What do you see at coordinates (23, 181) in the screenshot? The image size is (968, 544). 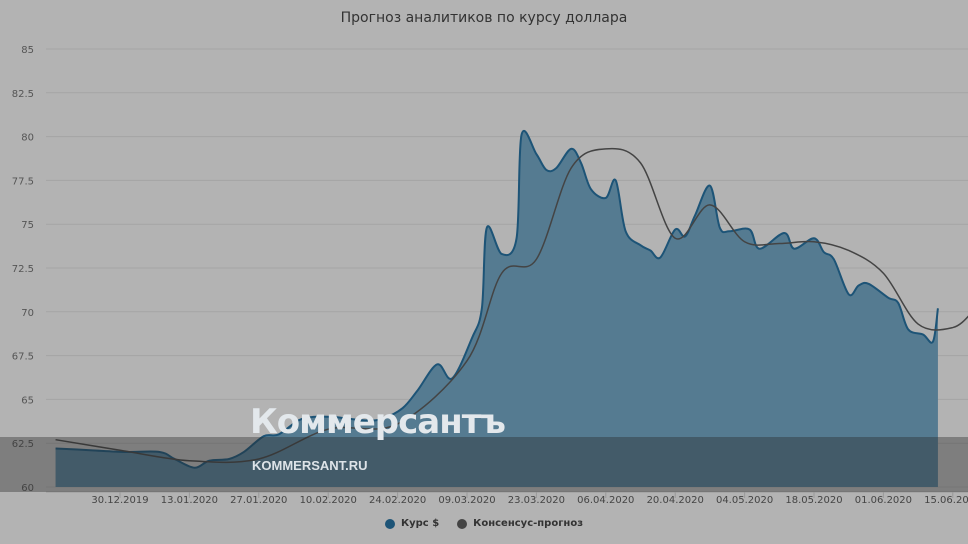 I see `svg-text: 77.5` at bounding box center [23, 181].